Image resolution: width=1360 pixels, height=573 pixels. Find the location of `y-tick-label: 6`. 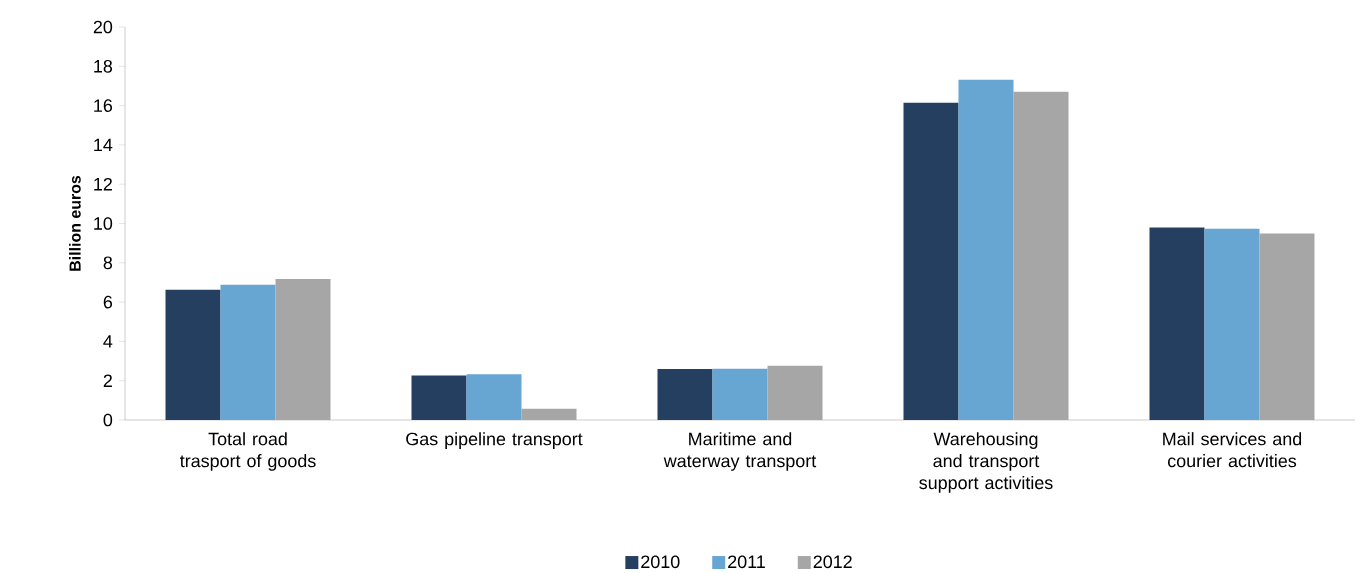

y-tick-label: 6 is located at coordinates (108, 302).